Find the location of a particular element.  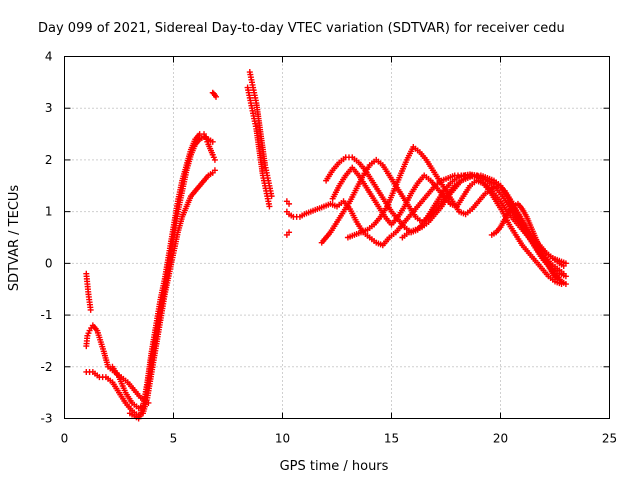

y-tick-label: 2 is located at coordinates (49, 160).